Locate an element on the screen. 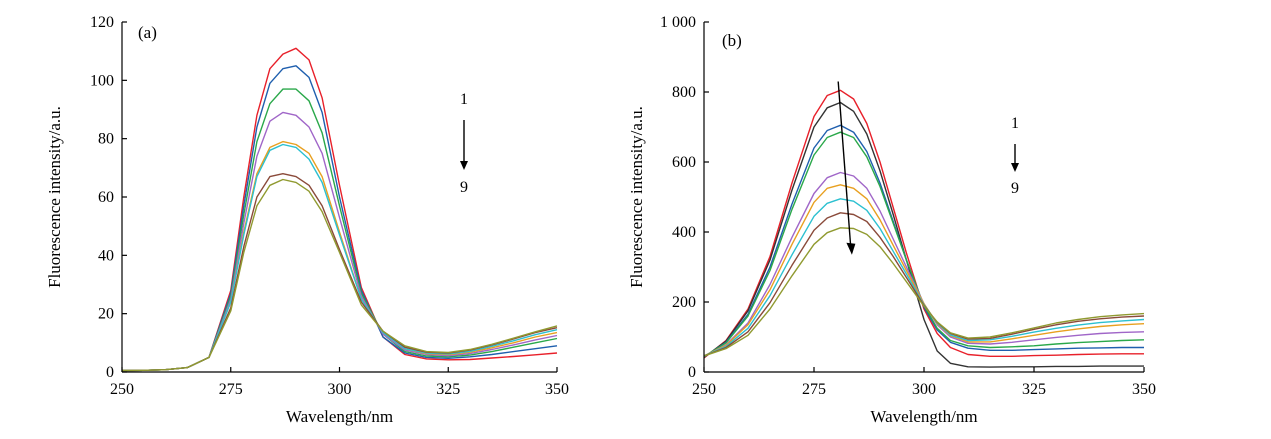 This screenshot has width=1271, height=439. y-tick-label: 400 is located at coordinates (684, 232).